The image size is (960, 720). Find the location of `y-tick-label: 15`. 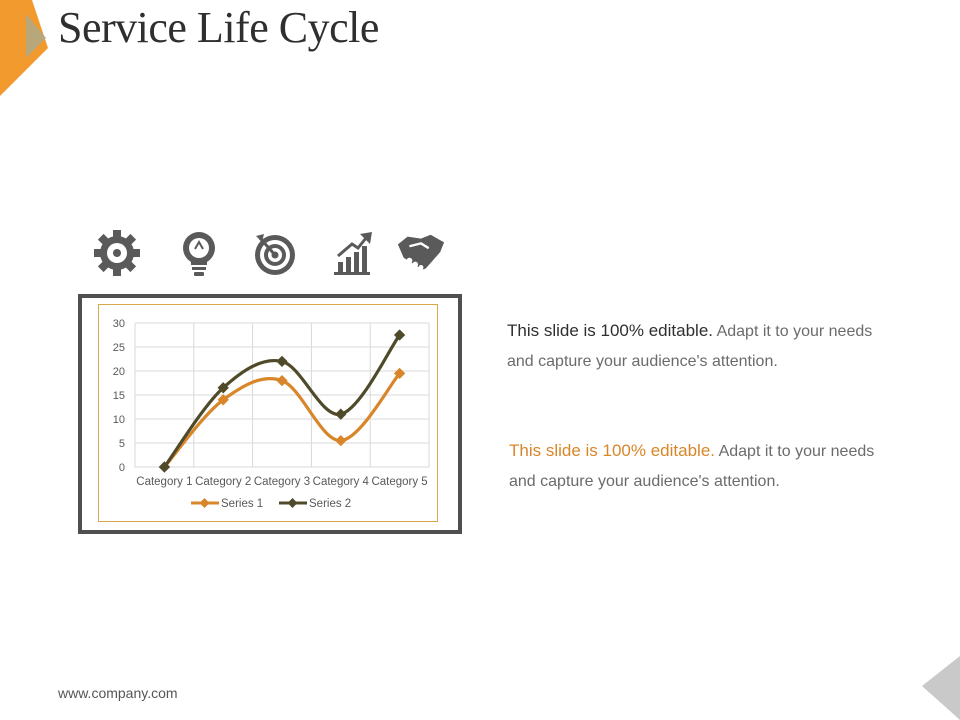

y-tick-label: 15 is located at coordinates (119, 396).